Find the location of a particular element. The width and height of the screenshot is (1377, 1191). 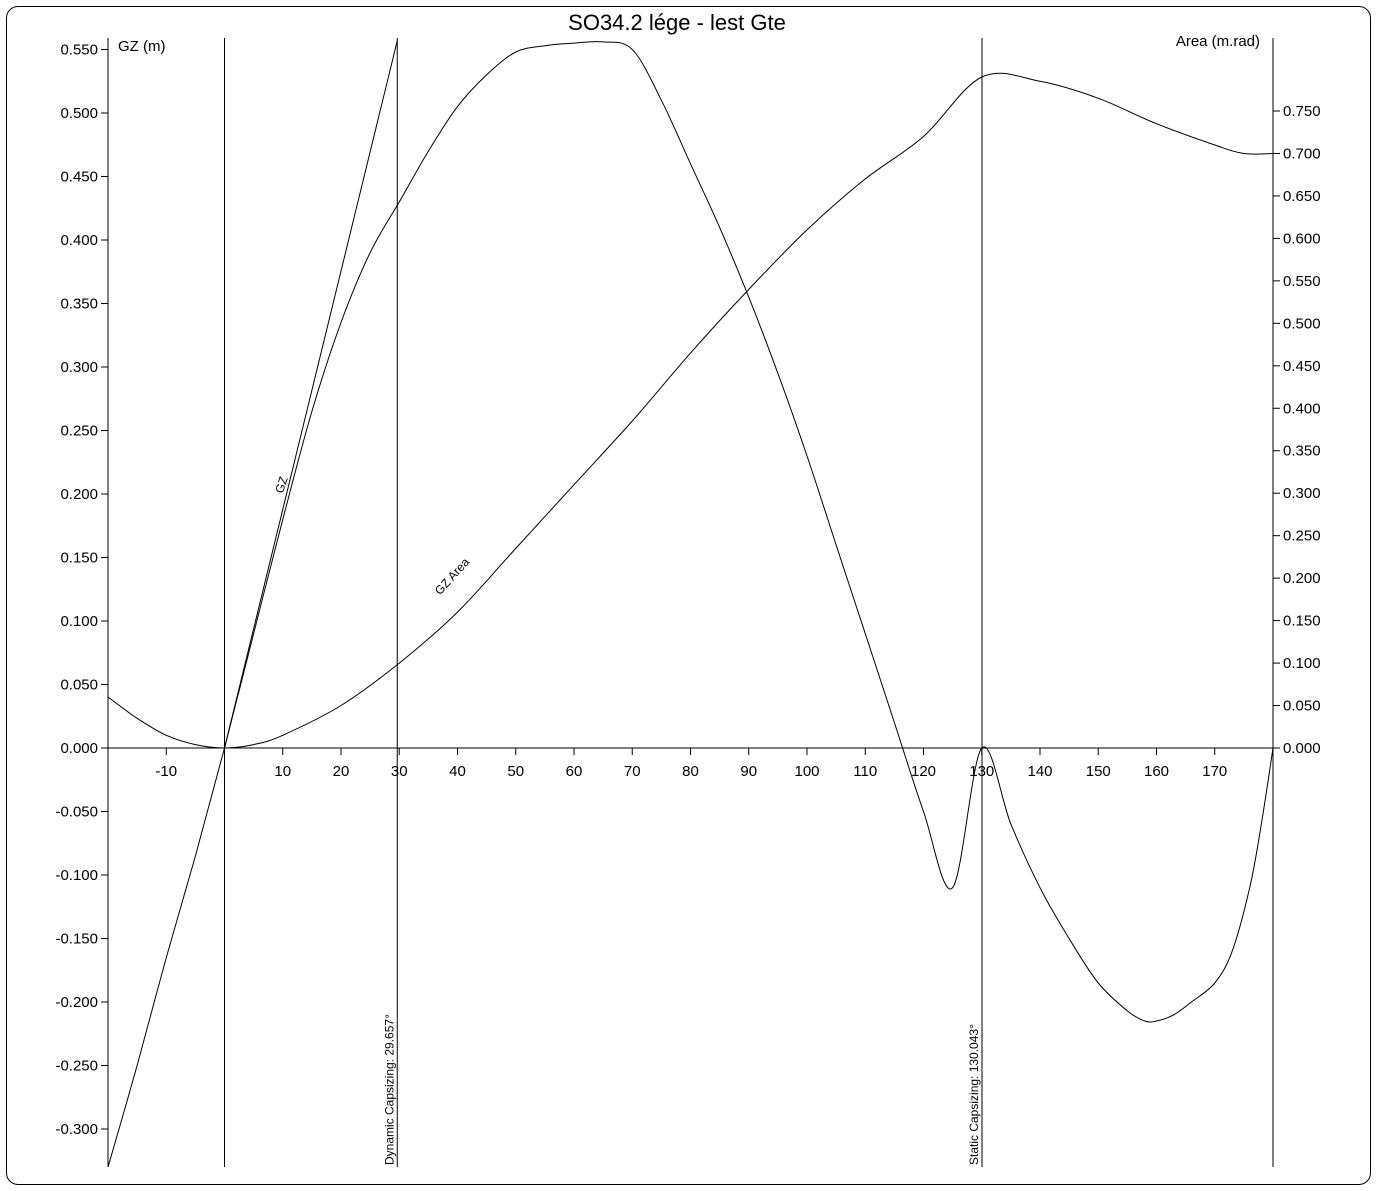

x-tick-label: 160 is located at coordinates (1156, 771).